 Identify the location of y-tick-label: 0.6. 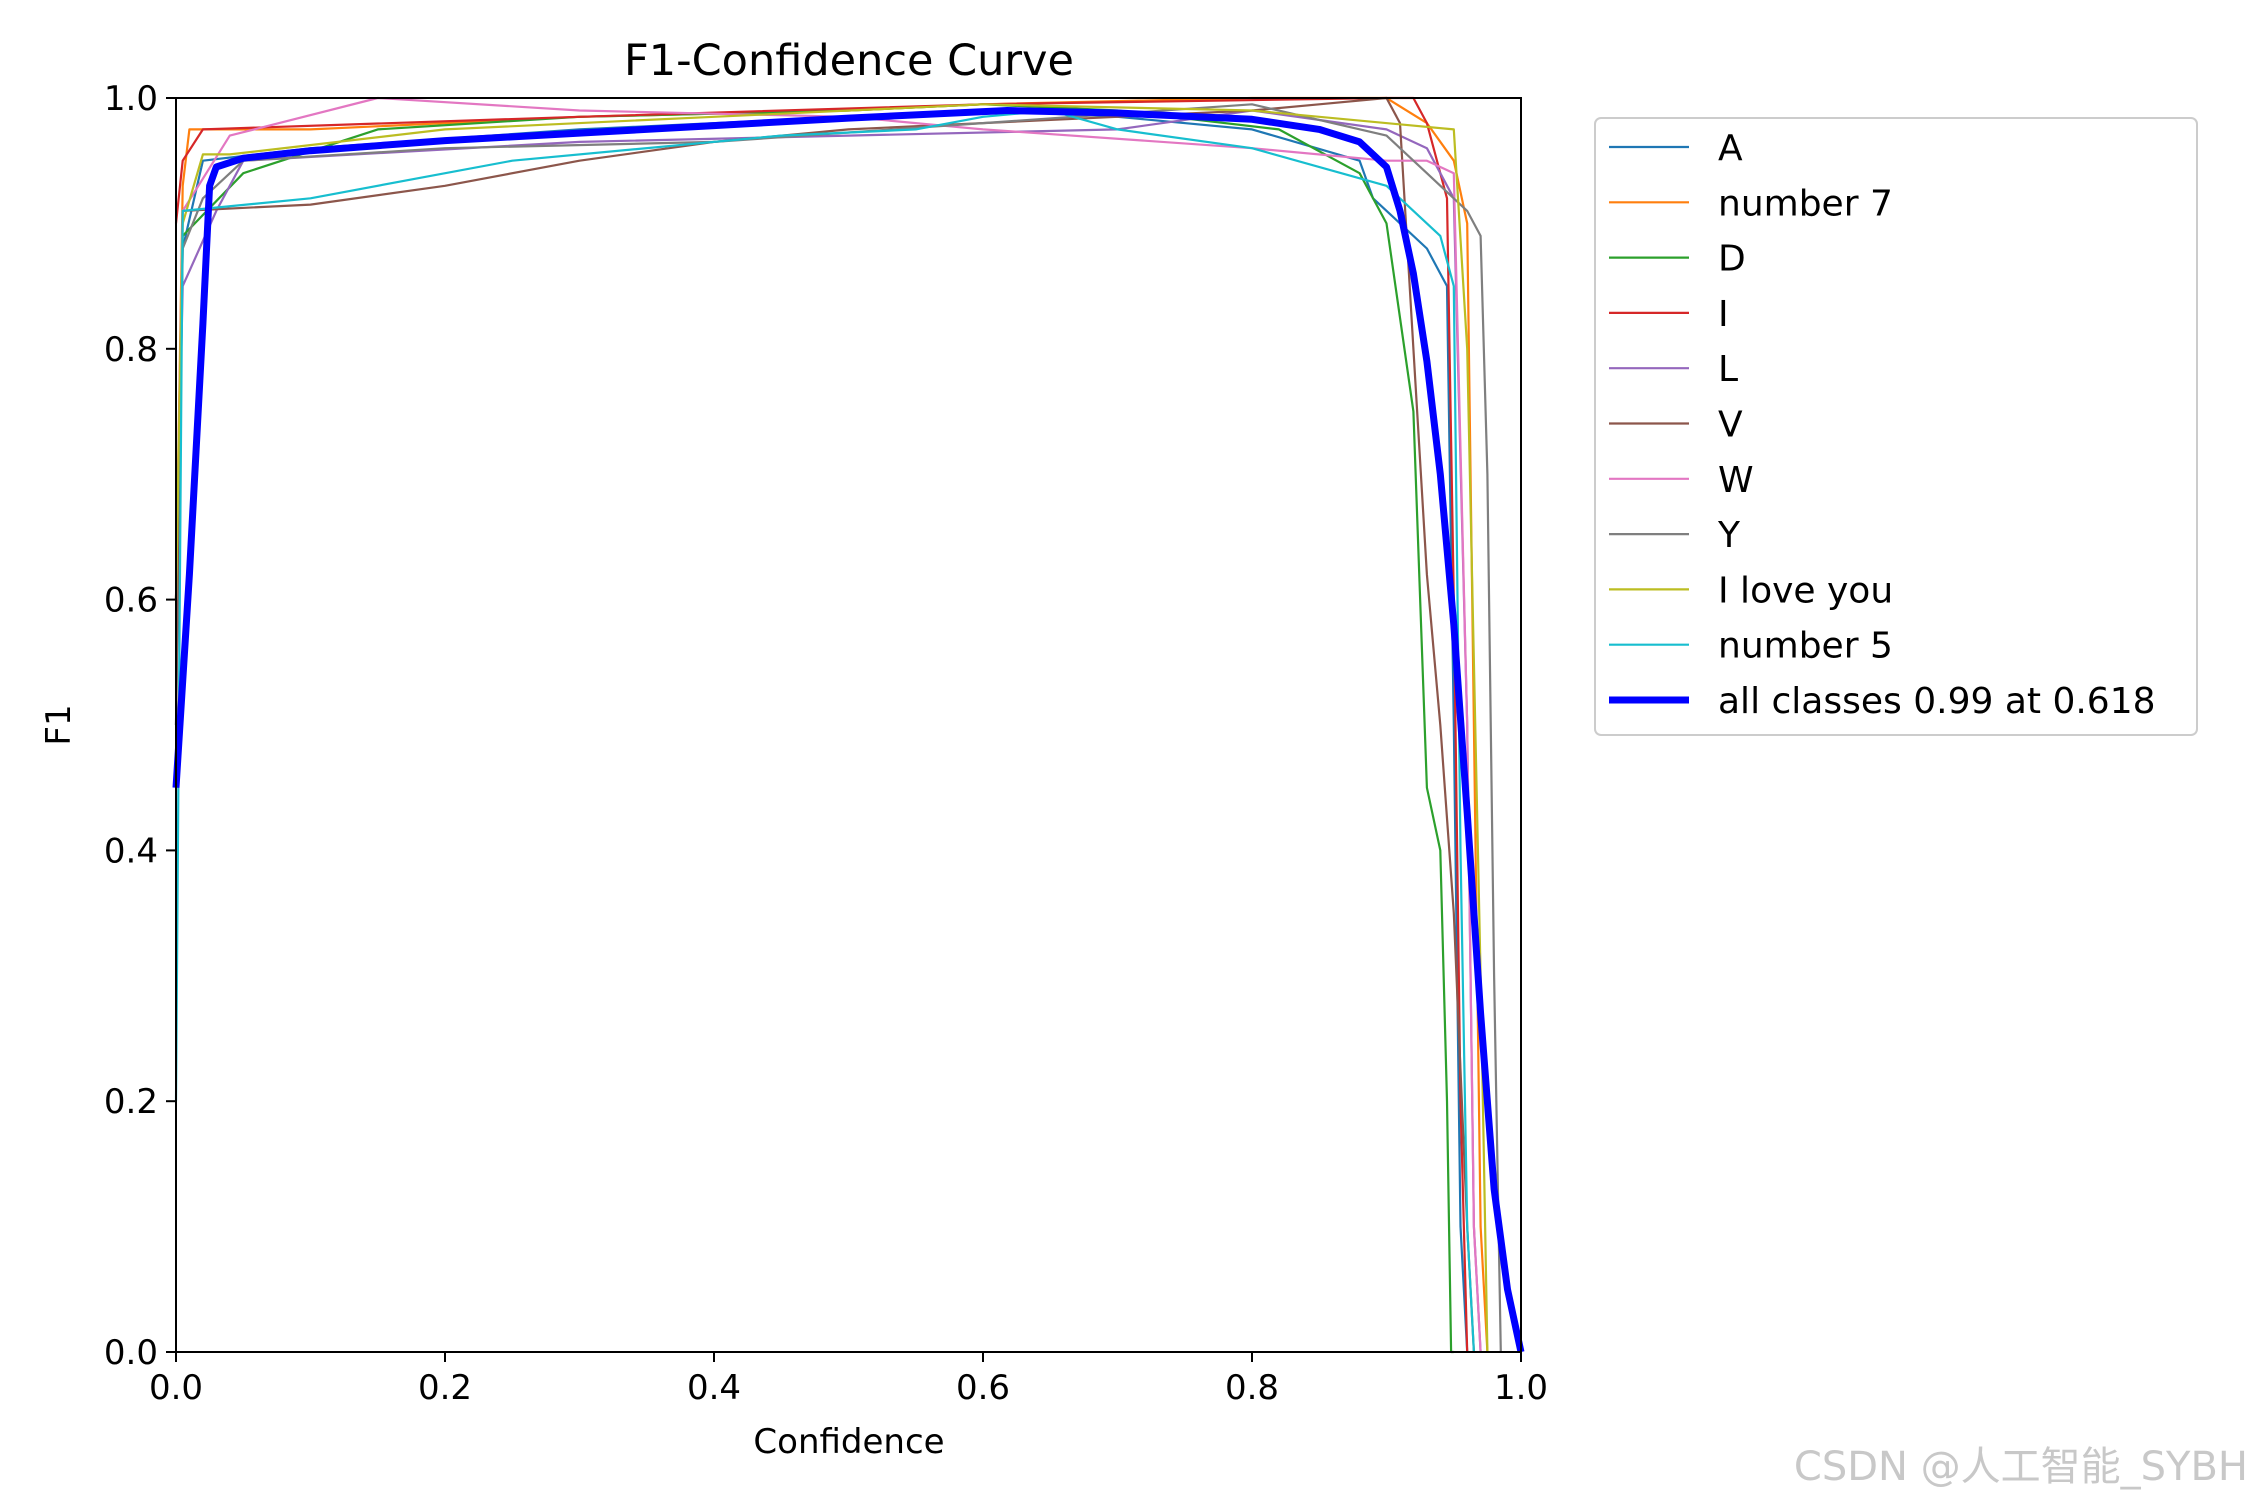
(131, 601).